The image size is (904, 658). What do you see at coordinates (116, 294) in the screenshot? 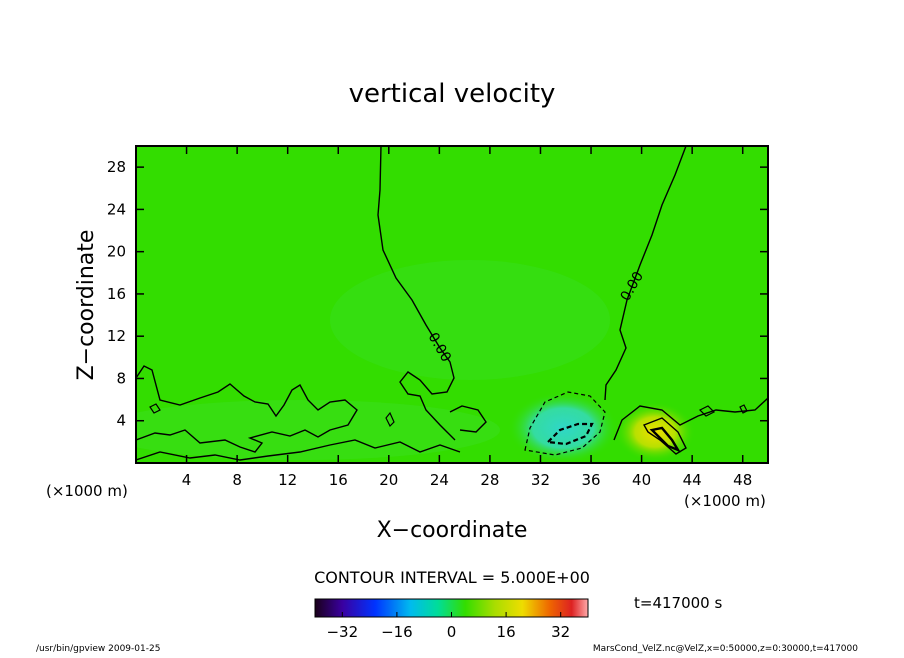
I see `y-tick-label: 16` at bounding box center [116, 294].